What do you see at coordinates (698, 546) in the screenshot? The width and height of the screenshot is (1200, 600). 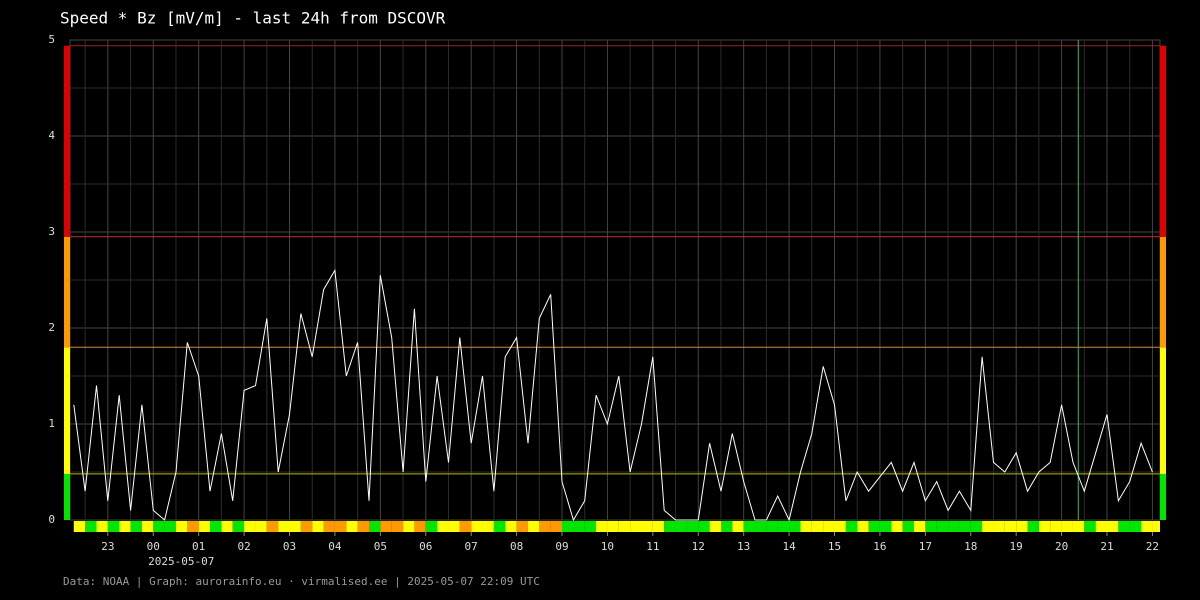 I see `x-tick-label: 12` at bounding box center [698, 546].